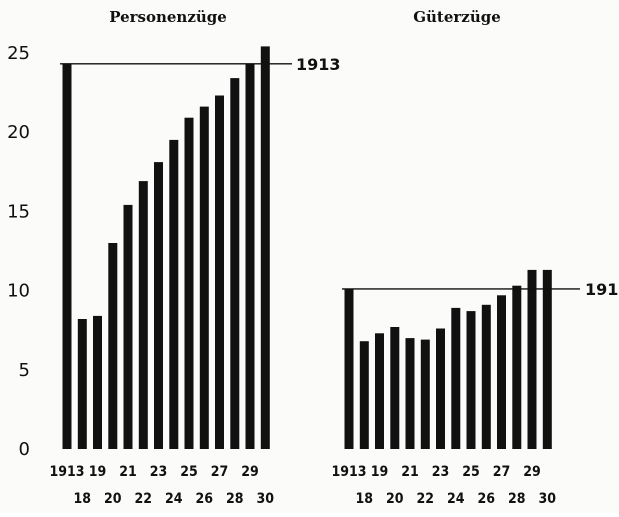  I want to click on y-tick-label: 25, so click(18, 53).